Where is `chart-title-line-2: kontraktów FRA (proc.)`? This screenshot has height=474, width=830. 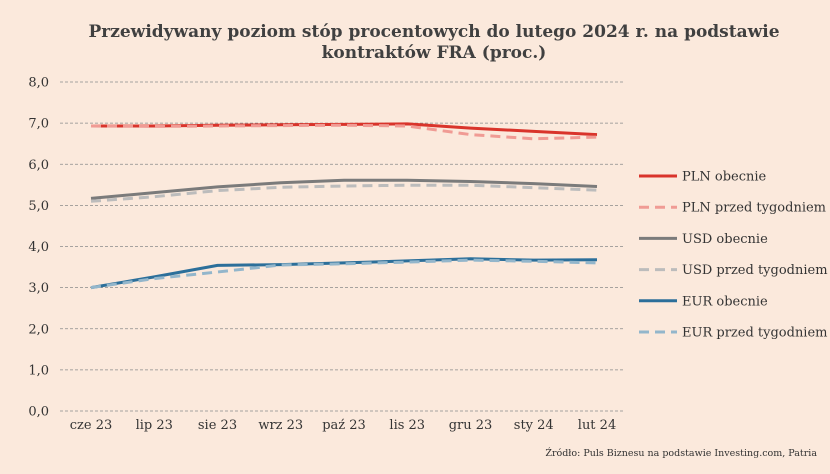
chart-title-line-2: kontraktów FRA (proc.) is located at coordinates (434, 53).